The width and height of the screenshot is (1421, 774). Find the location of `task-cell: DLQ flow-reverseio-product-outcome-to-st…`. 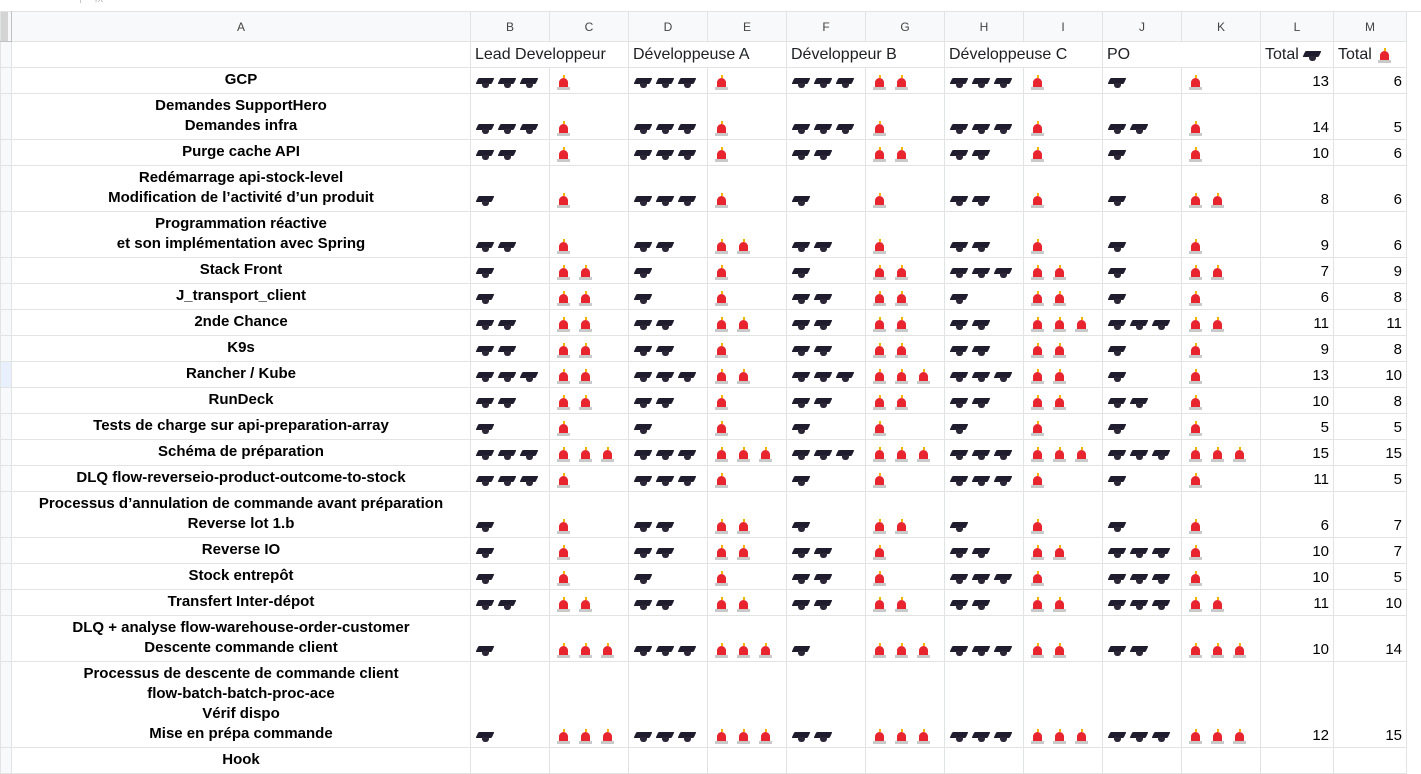

task-cell: DLQ flow-reverseio-product-outcome-to-st… is located at coordinates (241, 478).